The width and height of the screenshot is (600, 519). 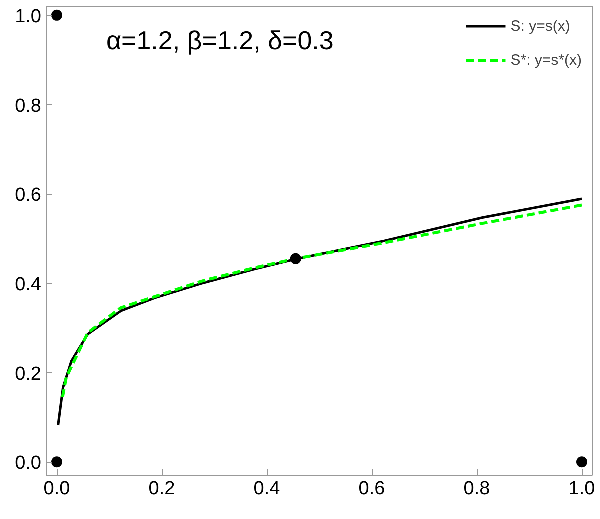 What do you see at coordinates (162, 489) in the screenshot?
I see `x-tick-label: 0.2` at bounding box center [162, 489].